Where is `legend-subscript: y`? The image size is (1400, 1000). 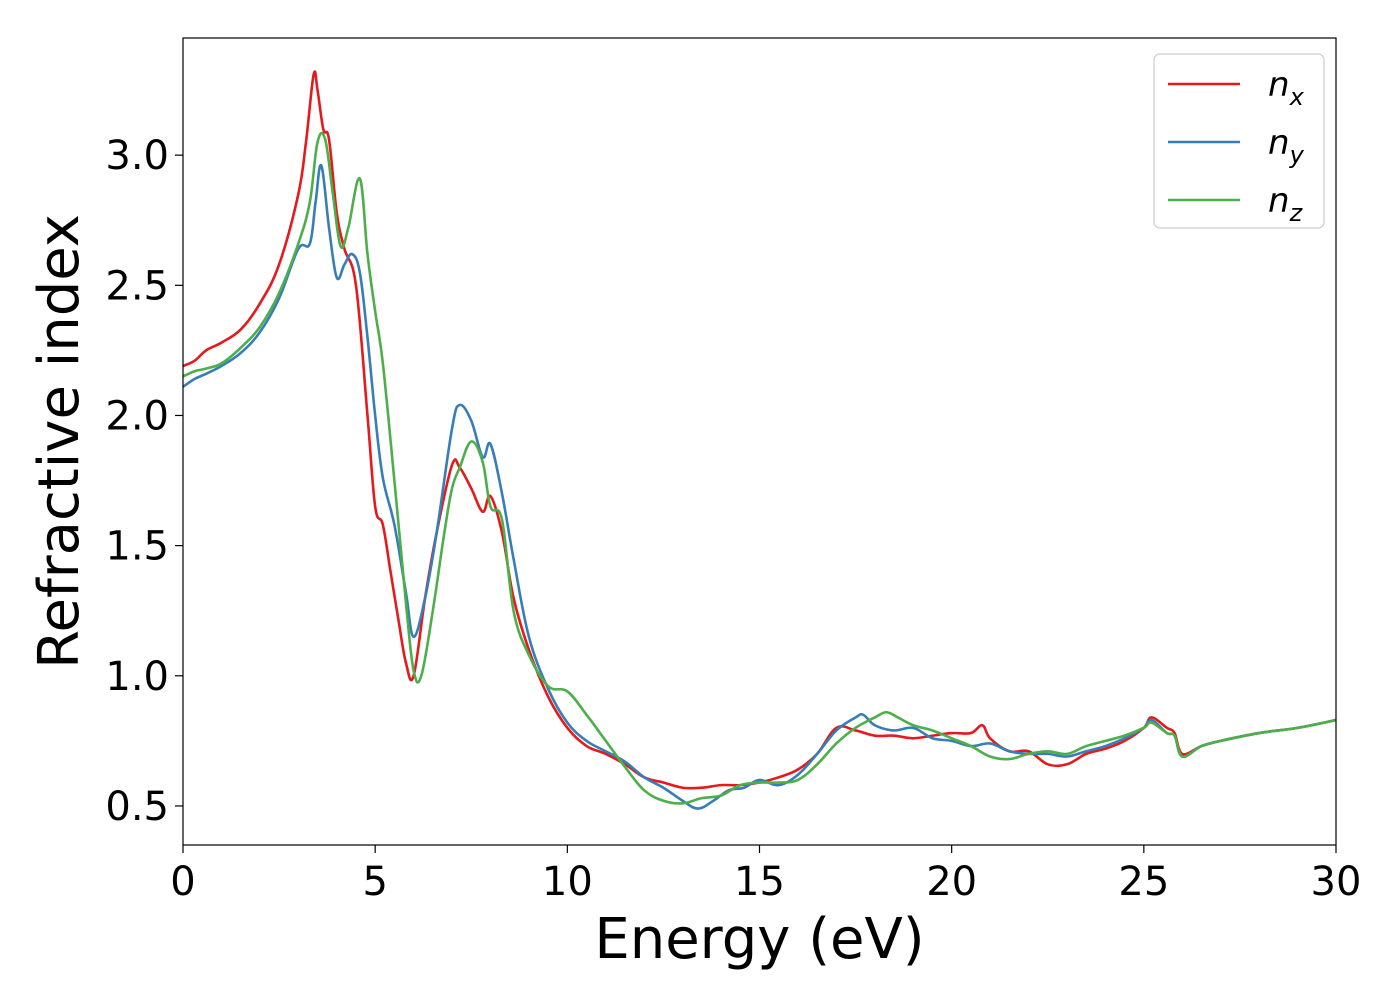
legend-subscript: y is located at coordinates (1297, 155).